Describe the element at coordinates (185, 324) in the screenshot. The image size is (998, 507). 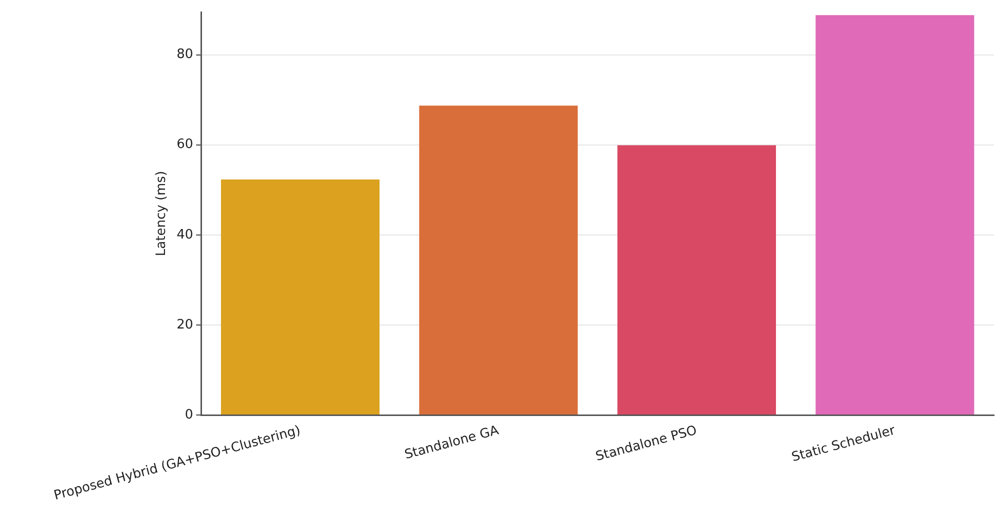
I see `y-tick-label: 20` at that location.